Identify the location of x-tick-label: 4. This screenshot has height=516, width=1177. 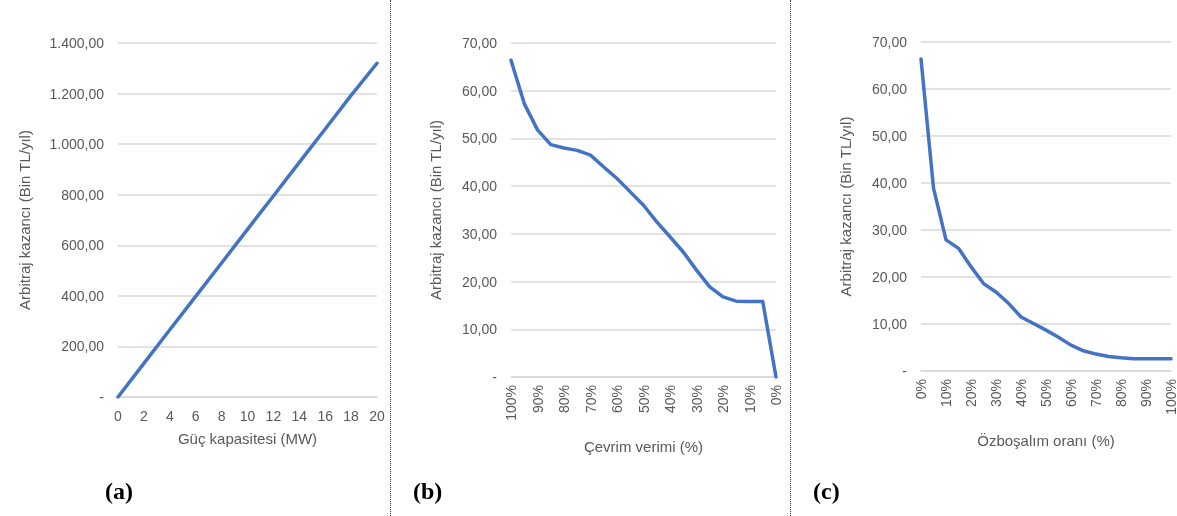
(169, 416).